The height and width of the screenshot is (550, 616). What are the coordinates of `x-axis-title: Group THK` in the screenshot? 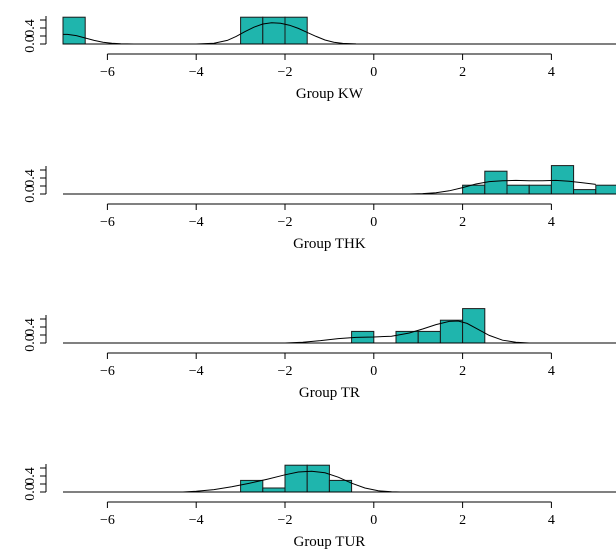 It's located at (329, 244).